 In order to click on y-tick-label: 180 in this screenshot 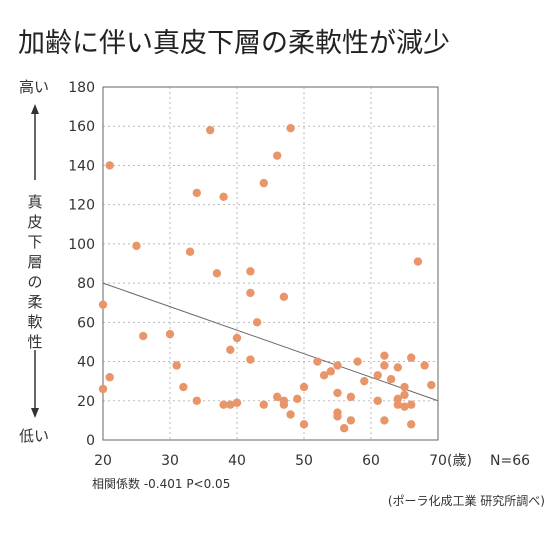, I will do `click(81, 88)`.